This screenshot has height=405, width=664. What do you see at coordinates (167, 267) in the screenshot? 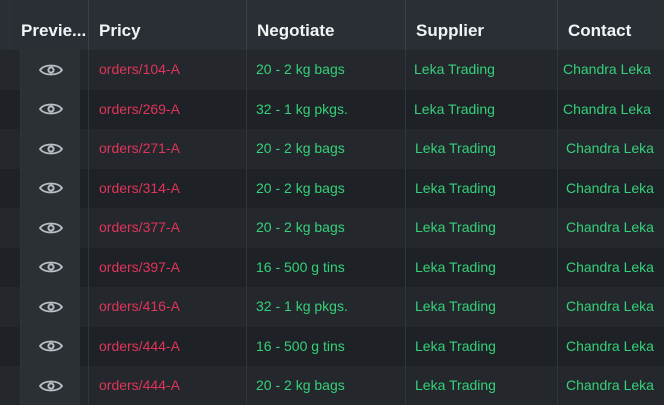
I see `order-link: orders/397-A` at bounding box center [167, 267].